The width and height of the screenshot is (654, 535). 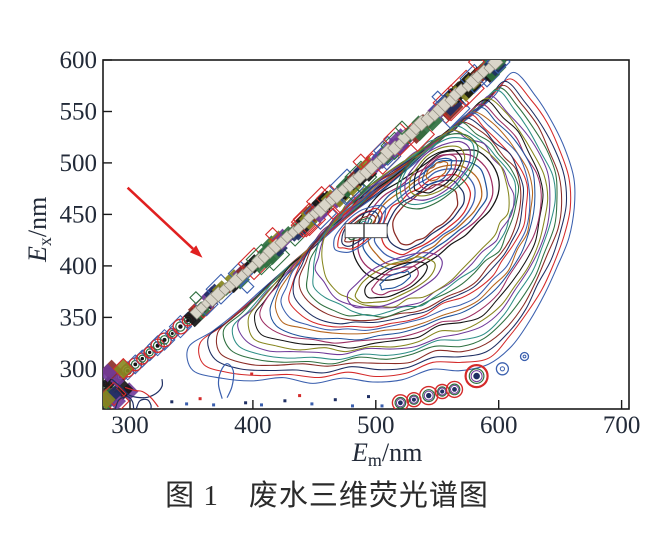 I want to click on x-axis-label: Em/nm, so click(x=386, y=454).